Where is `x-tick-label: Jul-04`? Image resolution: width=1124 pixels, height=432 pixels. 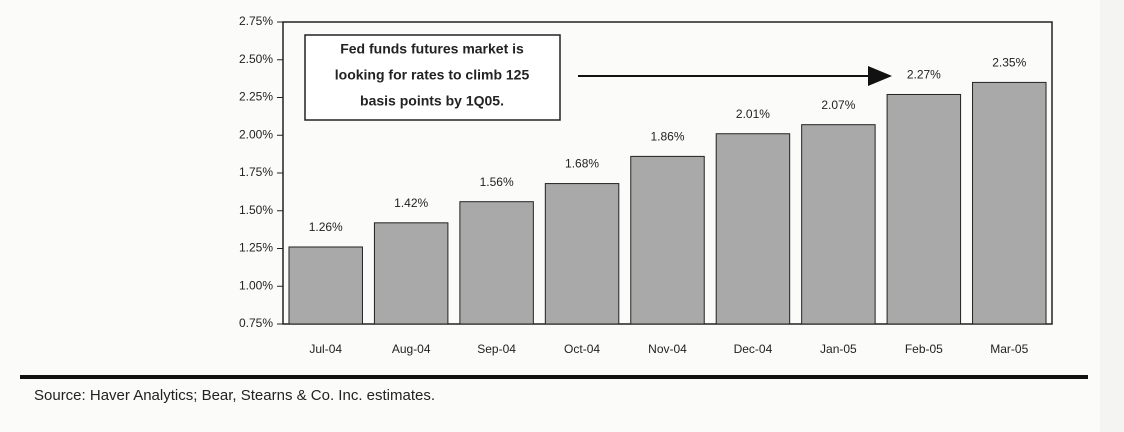
x-tick-label: Jul-04 is located at coordinates (325, 349).